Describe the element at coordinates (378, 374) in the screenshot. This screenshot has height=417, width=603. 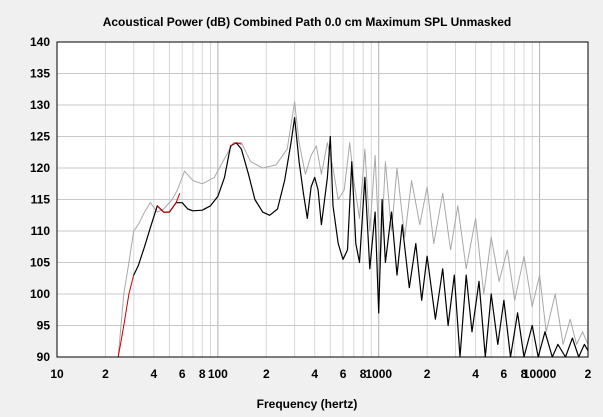
I see `x-tick-label: 1000` at that location.